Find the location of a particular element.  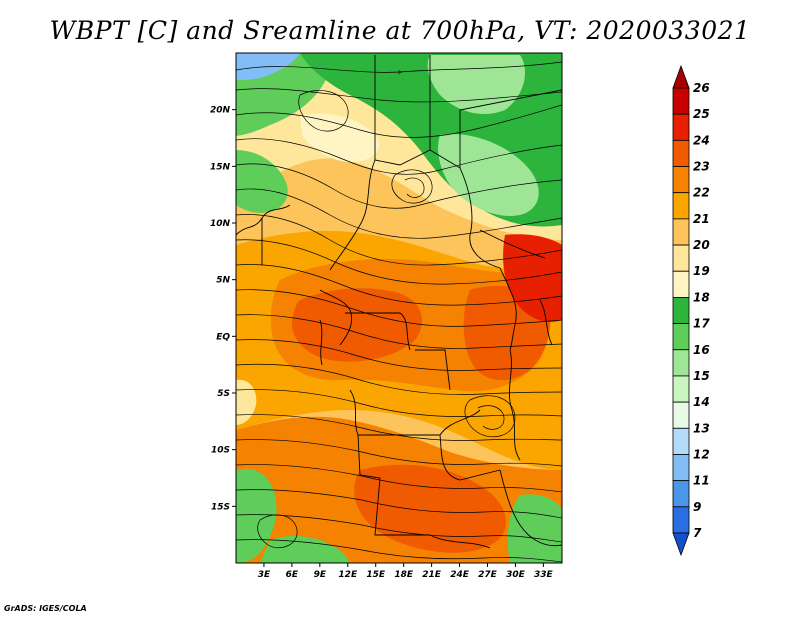

colorbar-label: 11 is located at coordinates (701, 481).